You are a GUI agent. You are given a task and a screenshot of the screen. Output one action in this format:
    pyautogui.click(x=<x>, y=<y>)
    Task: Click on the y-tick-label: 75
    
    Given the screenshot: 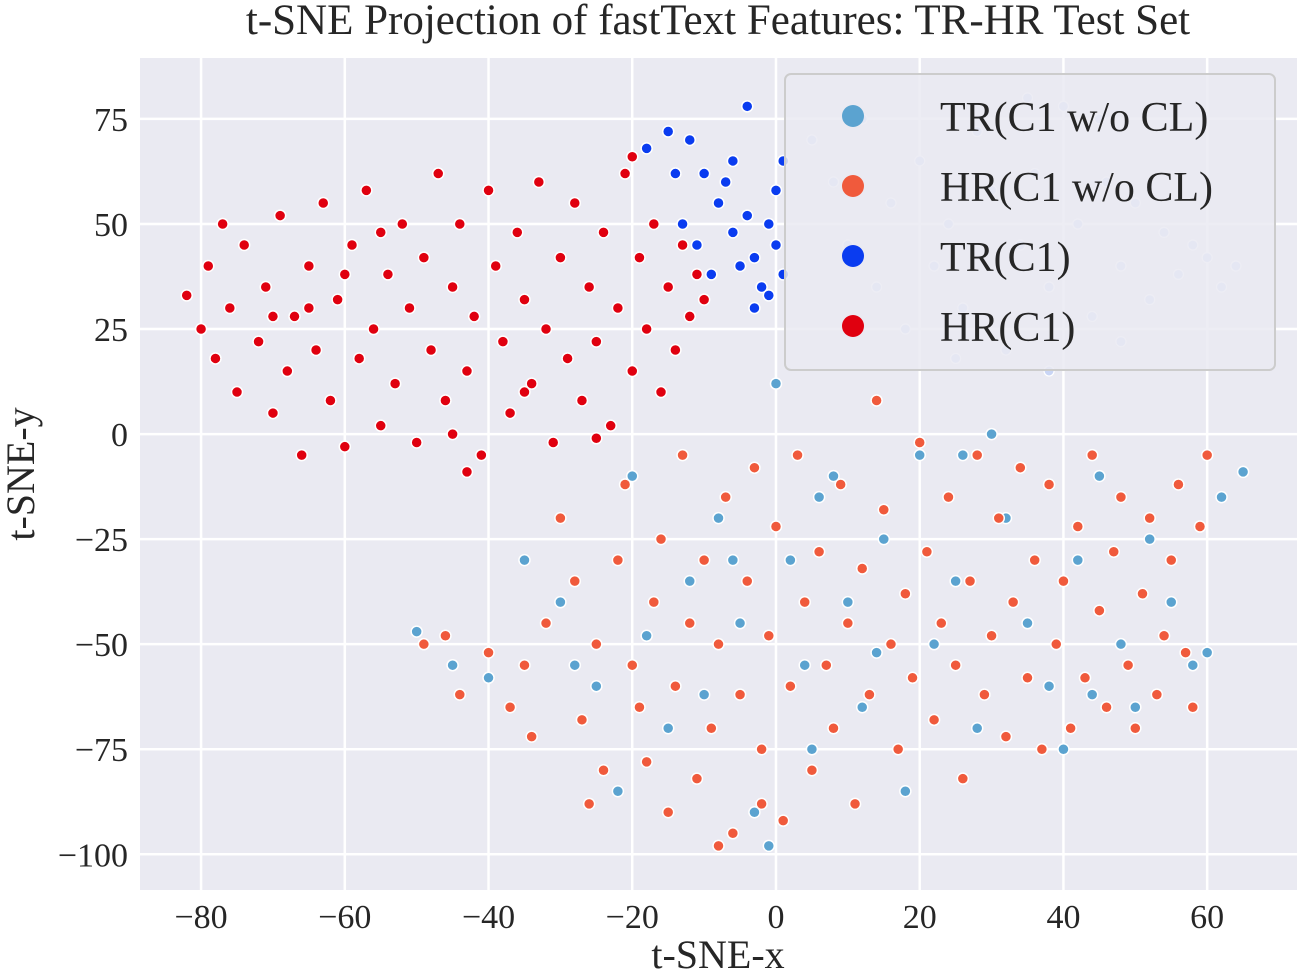 What is the action you would take?
    pyautogui.click(x=111, y=120)
    